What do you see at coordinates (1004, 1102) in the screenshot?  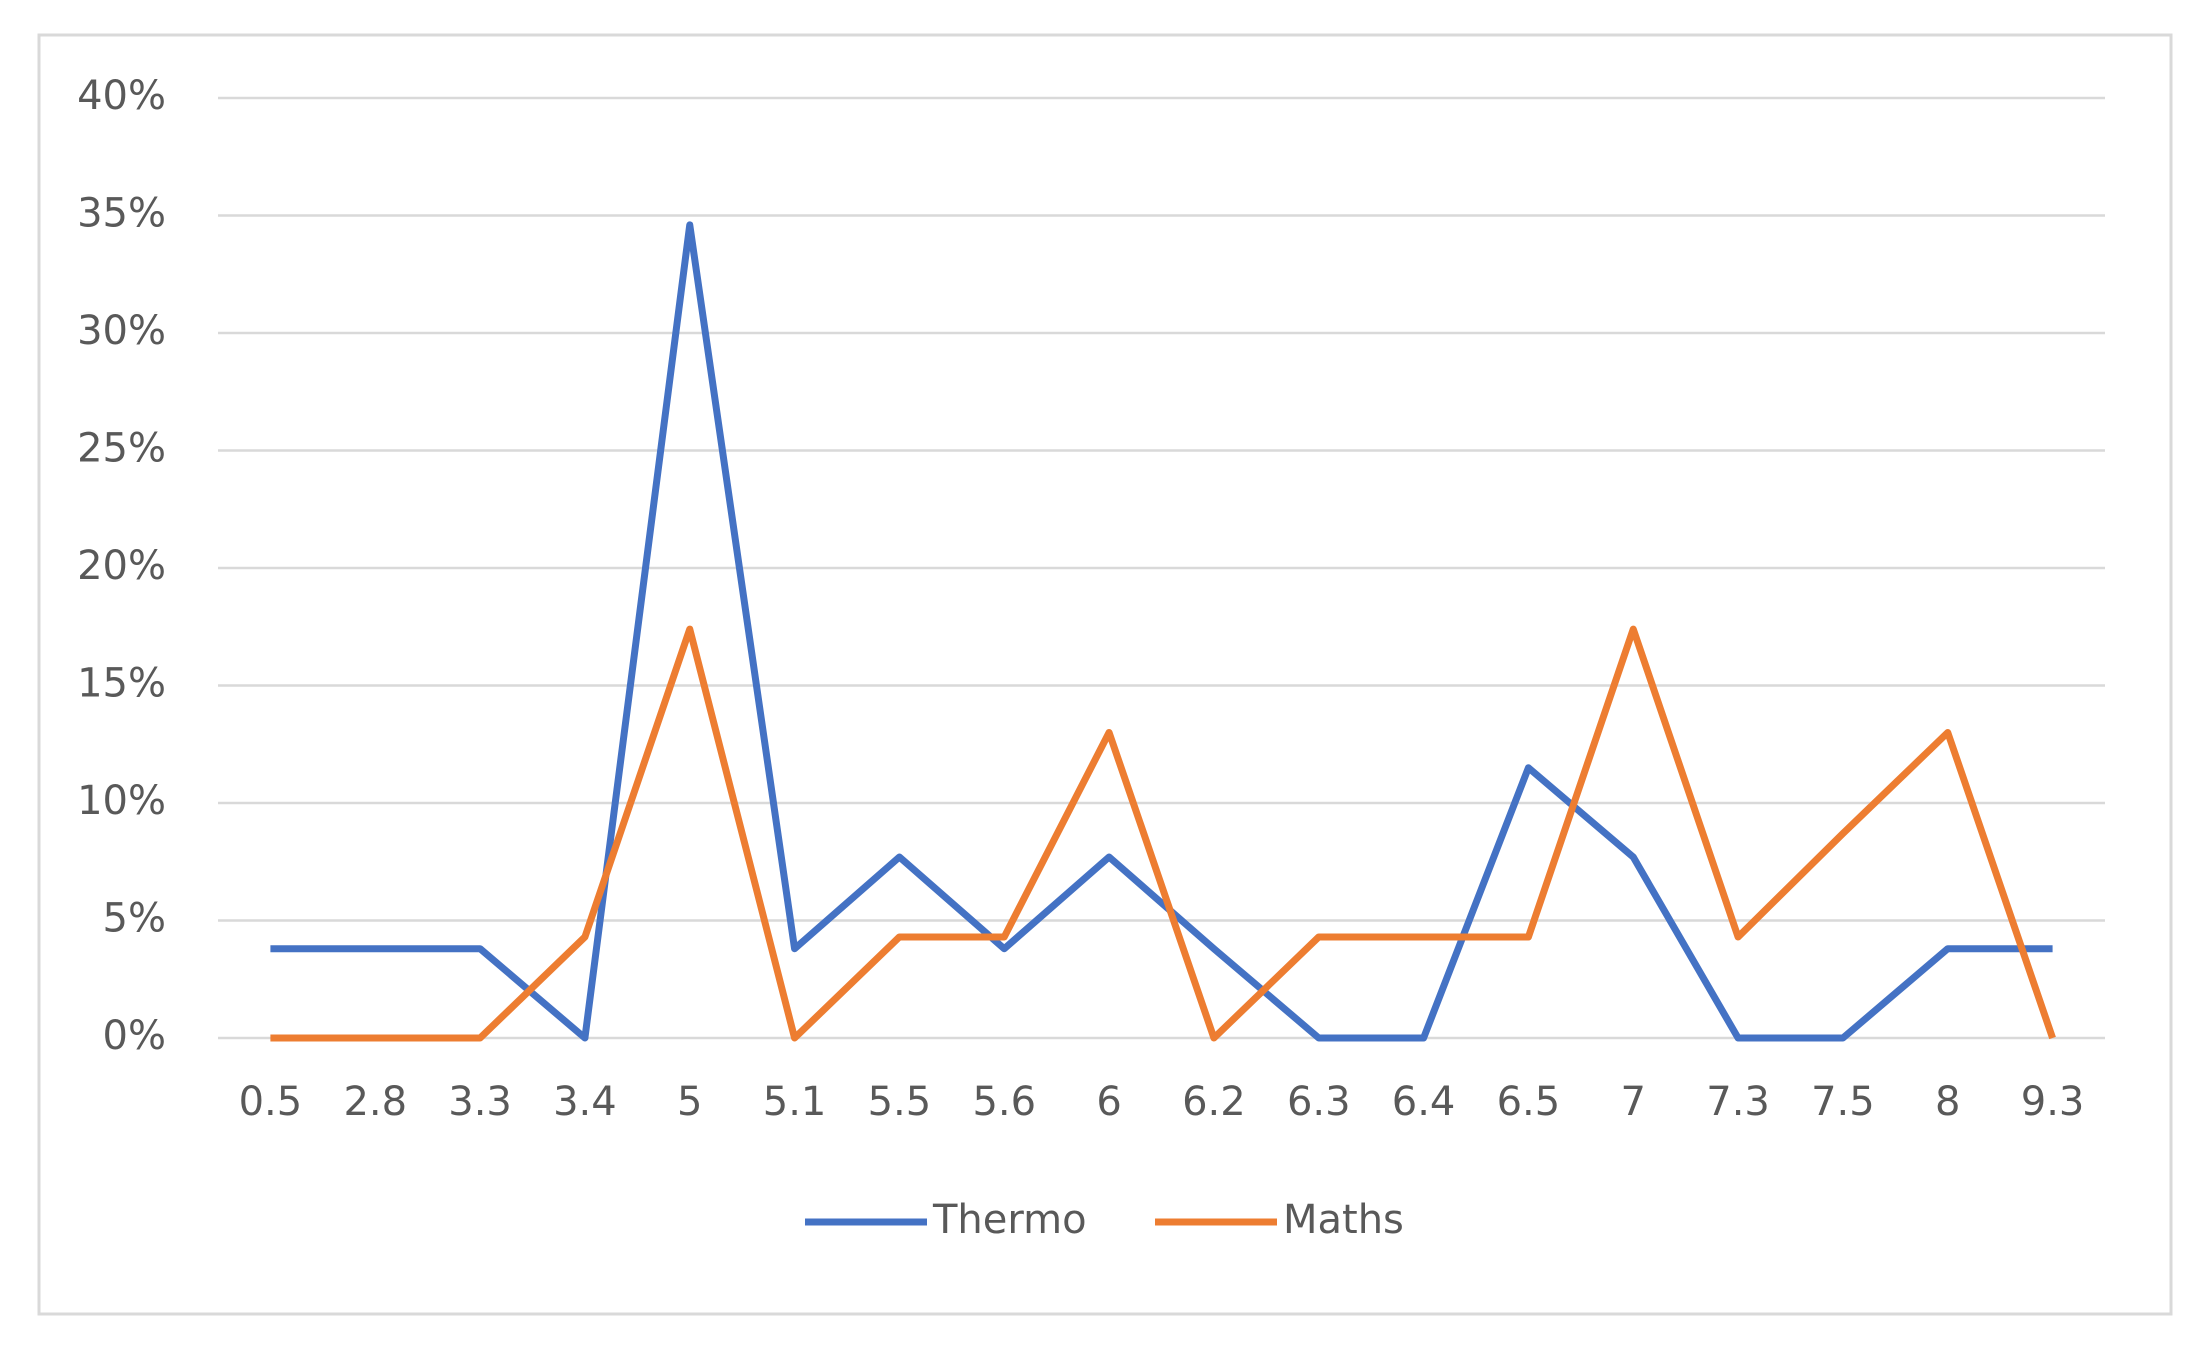 I see `x-tick-label: 5.6` at bounding box center [1004, 1102].